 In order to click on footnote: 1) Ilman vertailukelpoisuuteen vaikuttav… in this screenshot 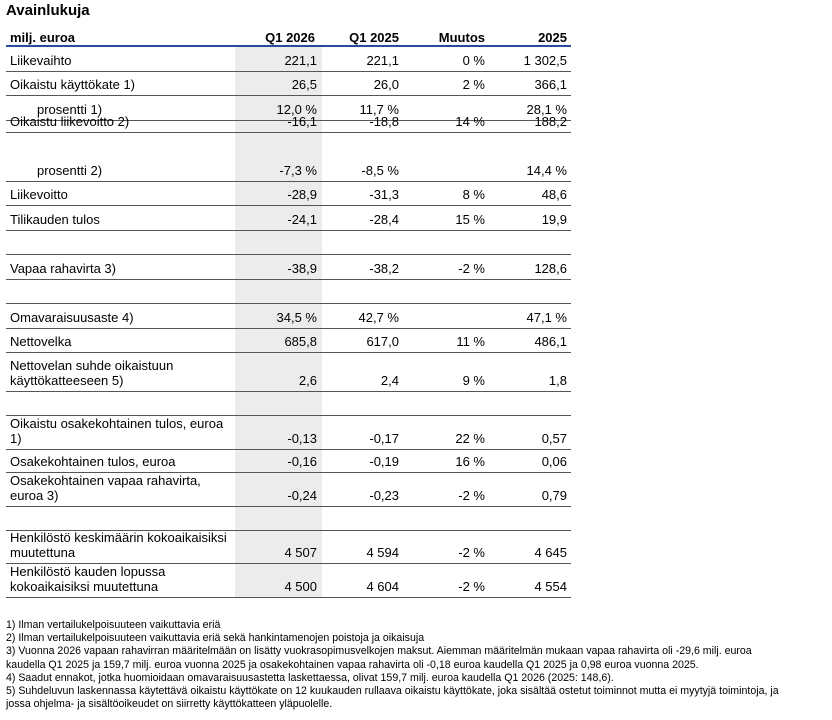, I will do `click(113, 625)`.